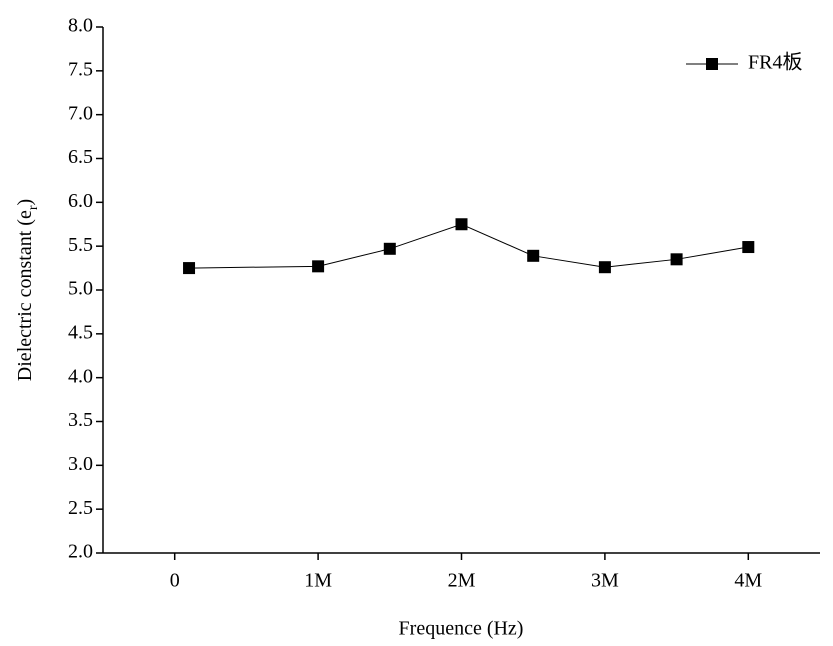 The width and height of the screenshot is (833, 646). Describe the element at coordinates (80, 26) in the screenshot. I see `y-tick-label: 8.0` at that location.